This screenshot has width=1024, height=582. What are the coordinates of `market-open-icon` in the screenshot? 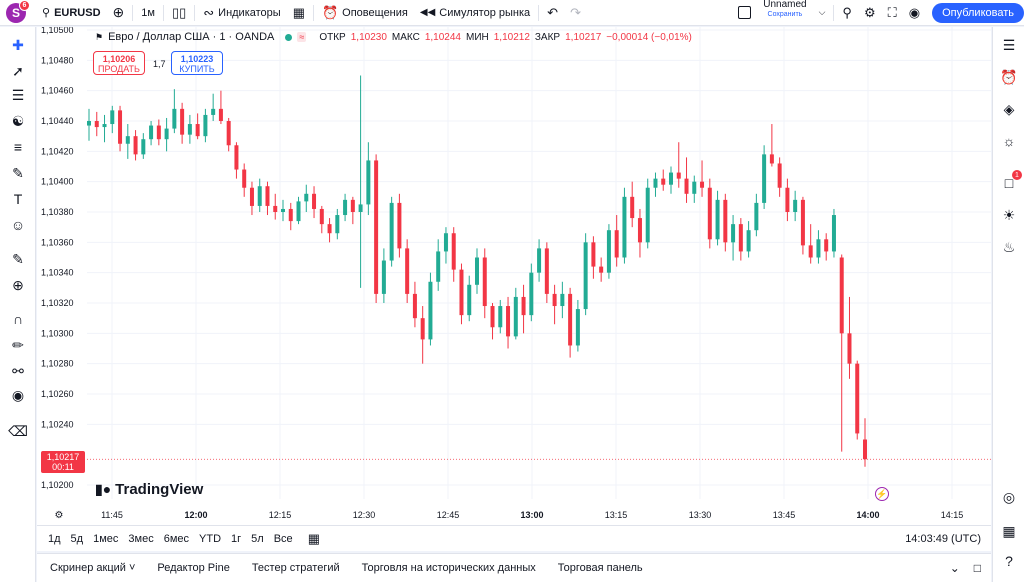 It's located at (289, 37).